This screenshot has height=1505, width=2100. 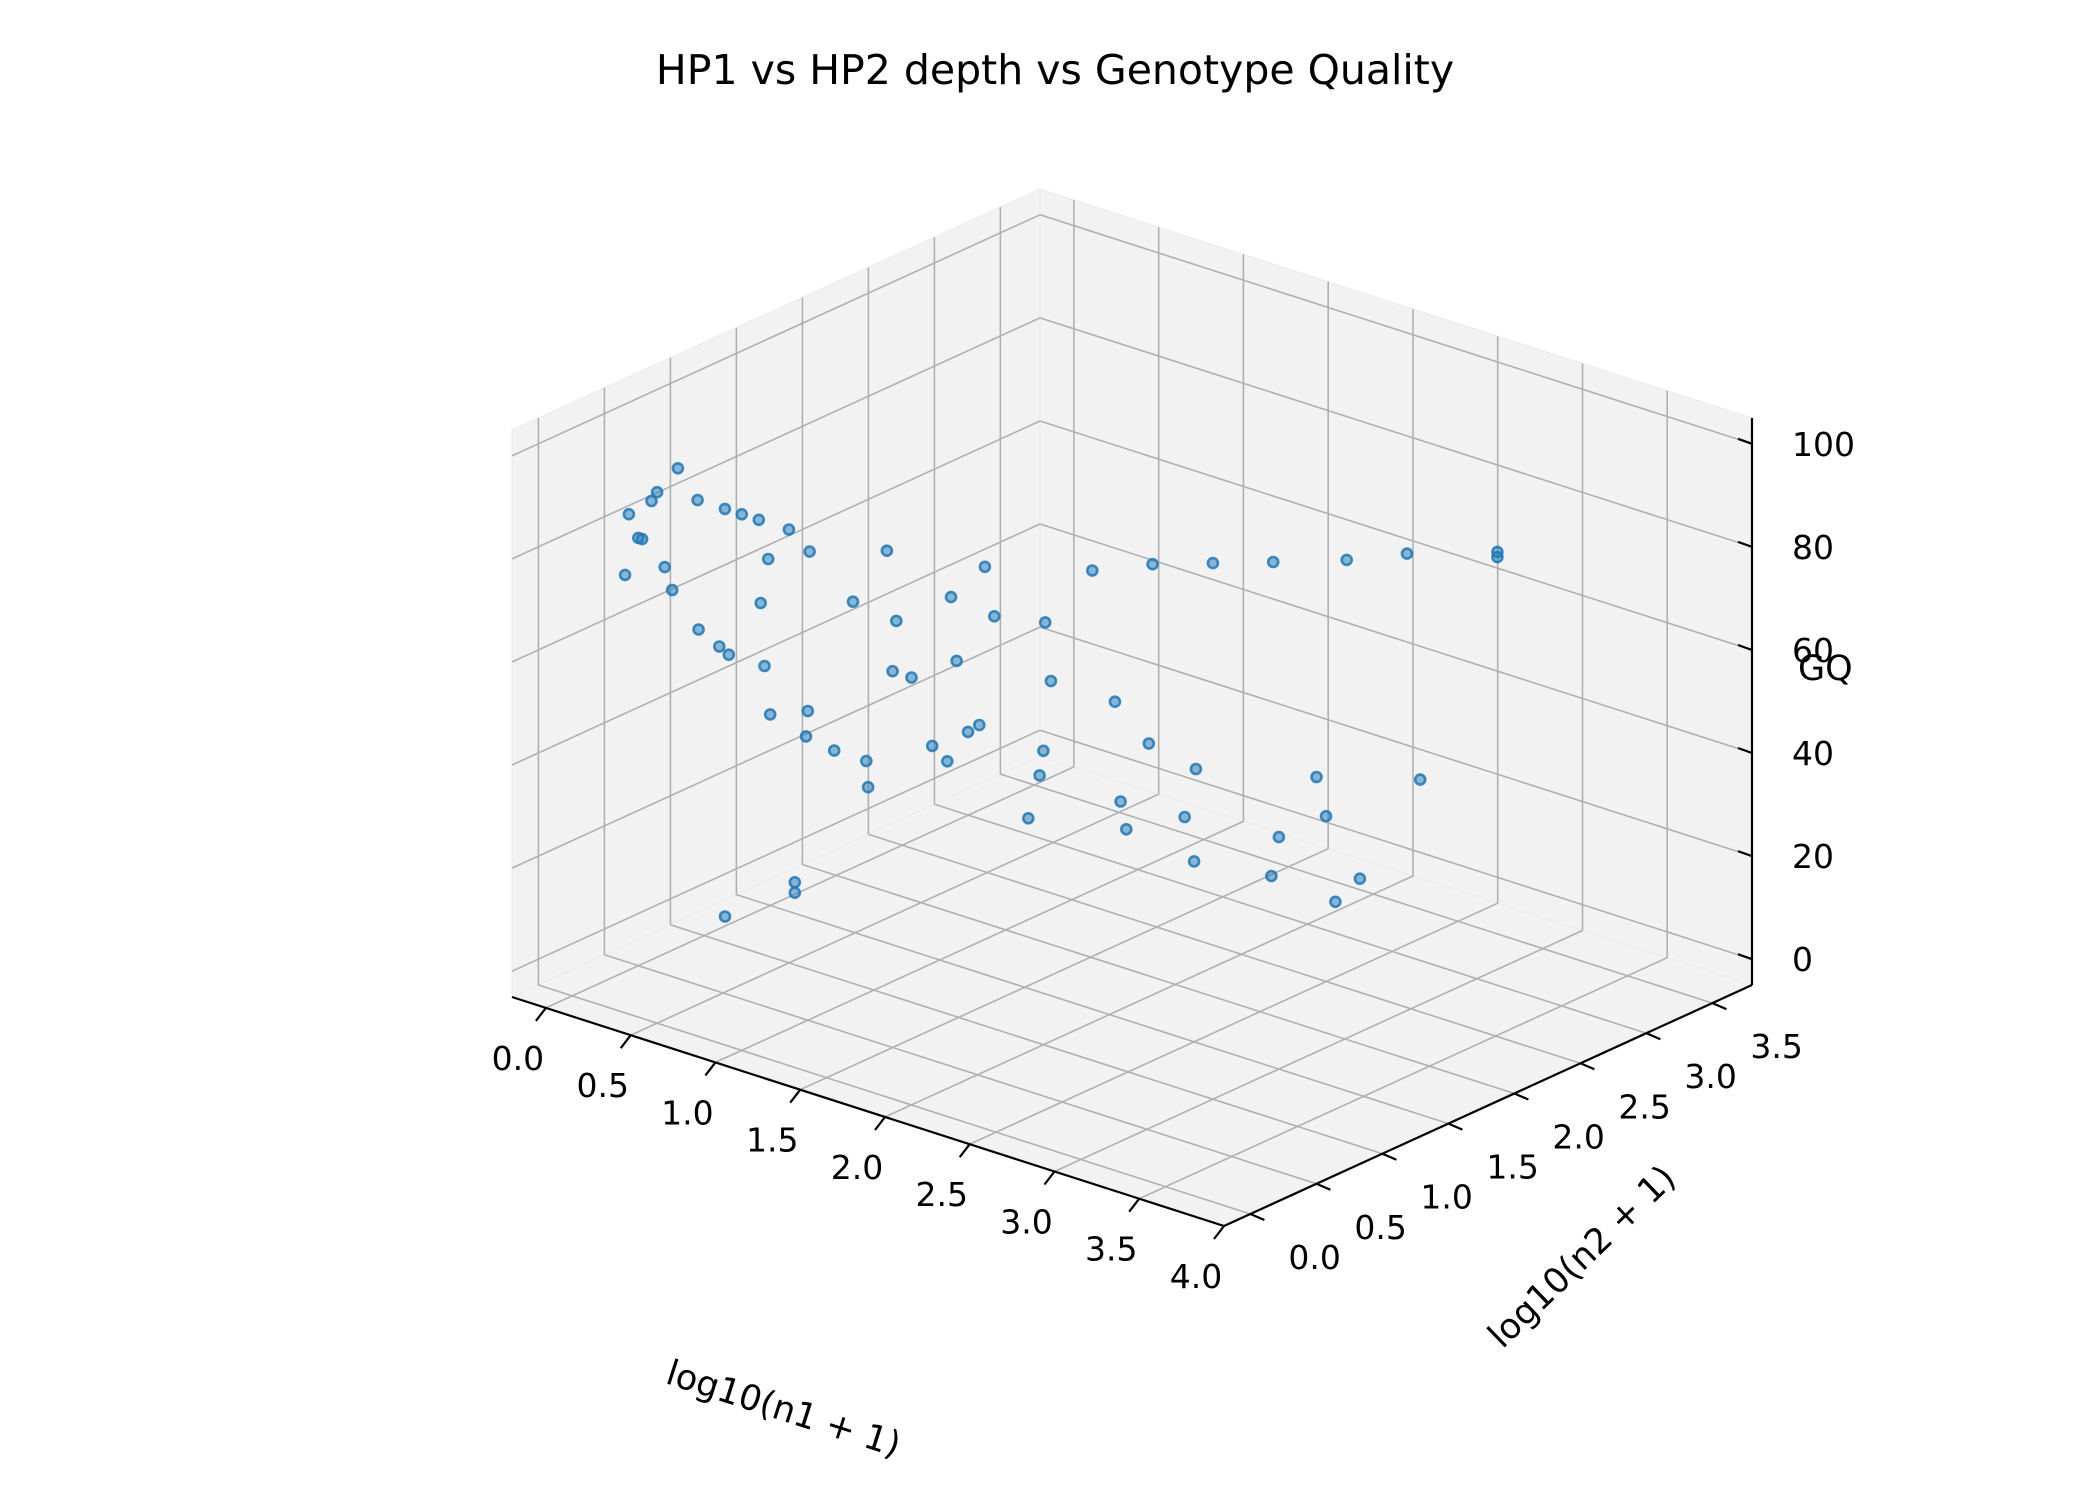 What do you see at coordinates (1512, 1167) in the screenshot?
I see `y-tick-label: 1.5` at bounding box center [1512, 1167].